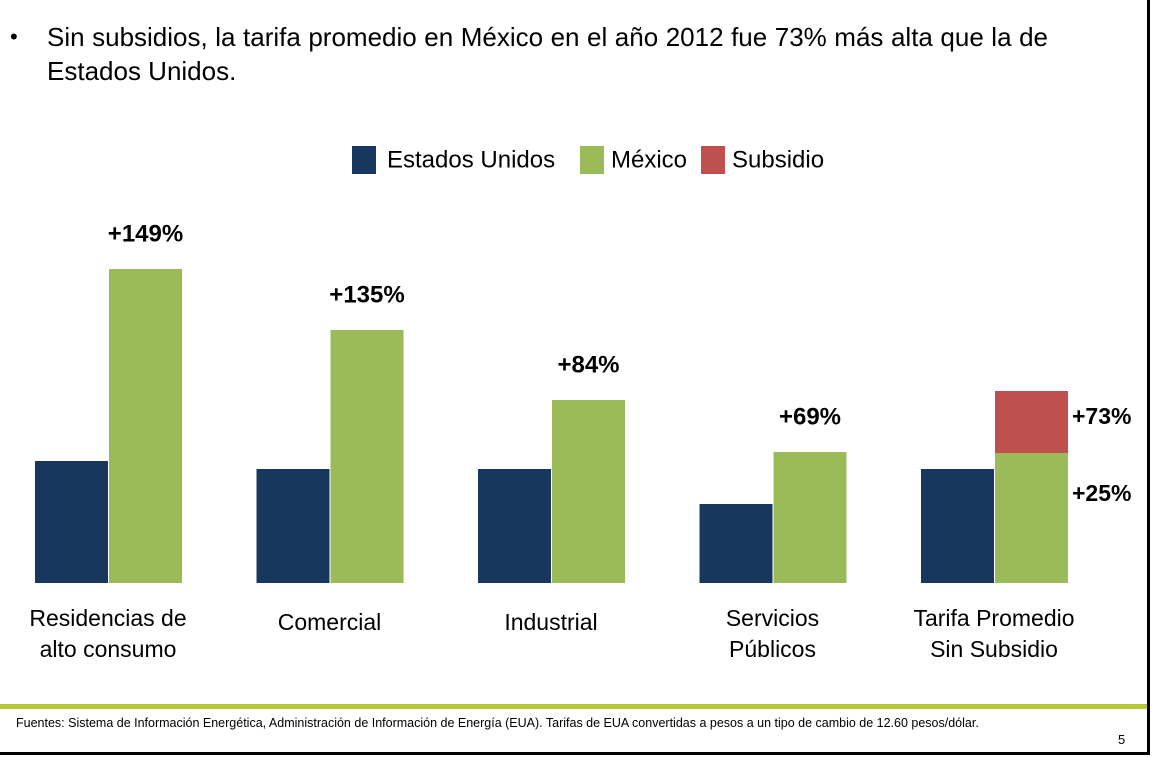 The height and width of the screenshot is (757, 1152). Describe the element at coordinates (145, 233) in the screenshot. I see `annotation: +149%` at that location.